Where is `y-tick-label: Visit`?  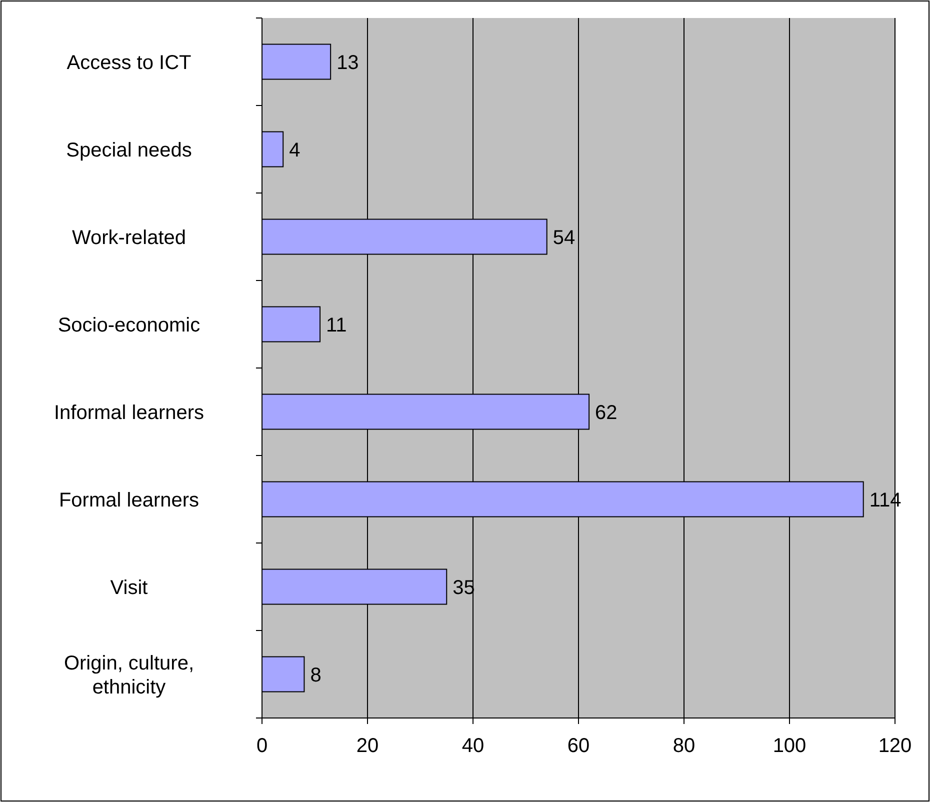 y-tick-label: Visit is located at coordinates (129, 587).